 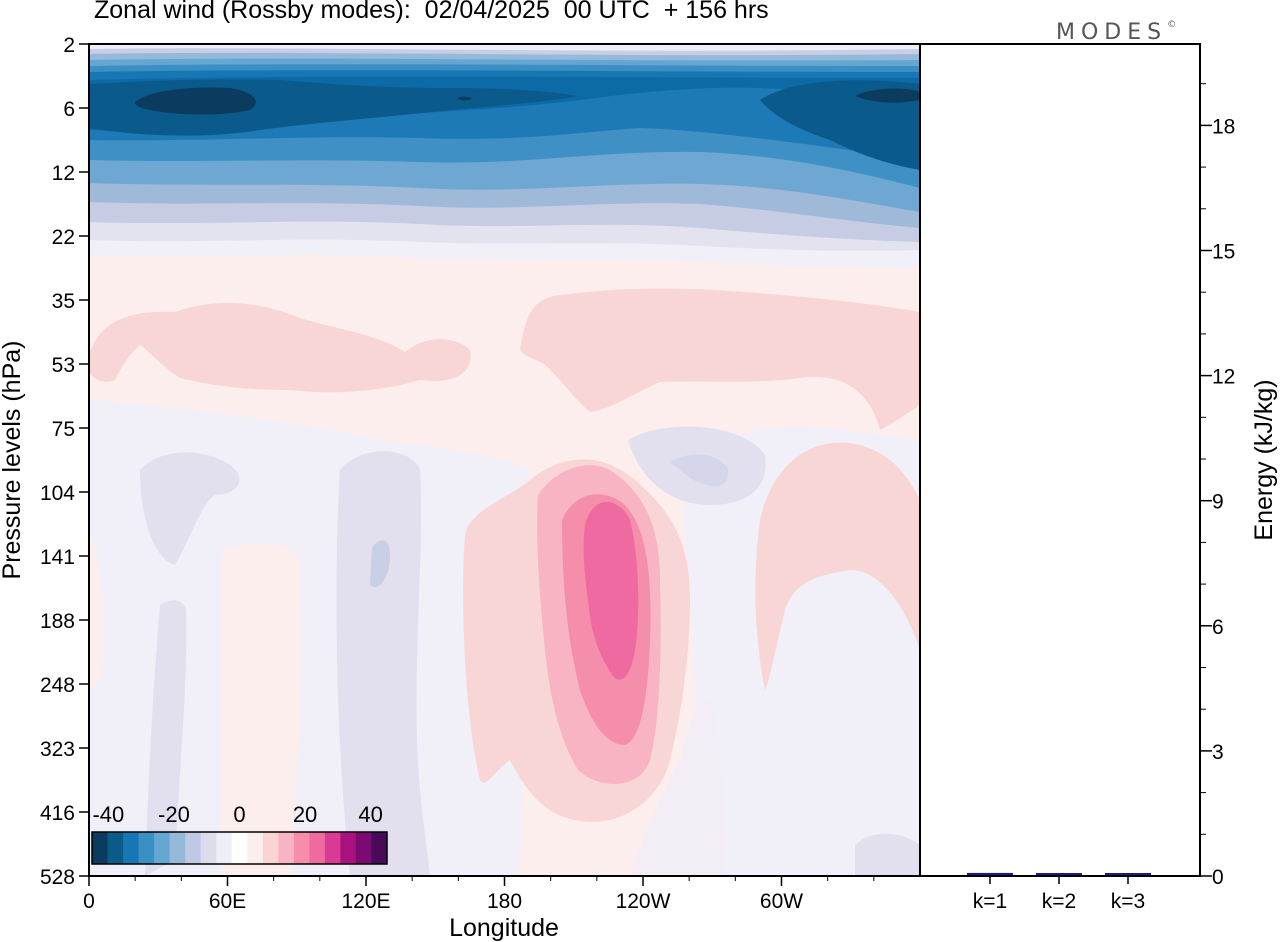 What do you see at coordinates (57, 493) in the screenshot?
I see `y-tick-label: 104` at bounding box center [57, 493].